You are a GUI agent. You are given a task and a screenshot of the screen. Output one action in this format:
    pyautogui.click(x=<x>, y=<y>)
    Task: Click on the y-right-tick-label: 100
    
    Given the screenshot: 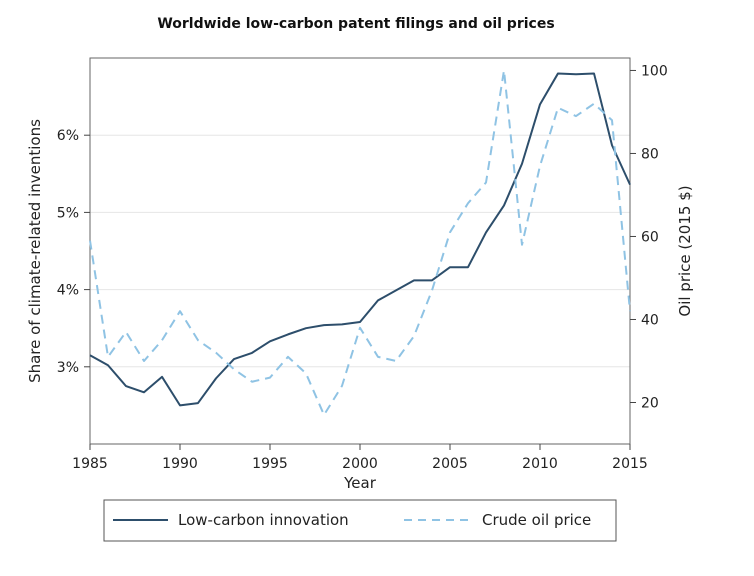 What is the action you would take?
    pyautogui.click(x=654, y=71)
    